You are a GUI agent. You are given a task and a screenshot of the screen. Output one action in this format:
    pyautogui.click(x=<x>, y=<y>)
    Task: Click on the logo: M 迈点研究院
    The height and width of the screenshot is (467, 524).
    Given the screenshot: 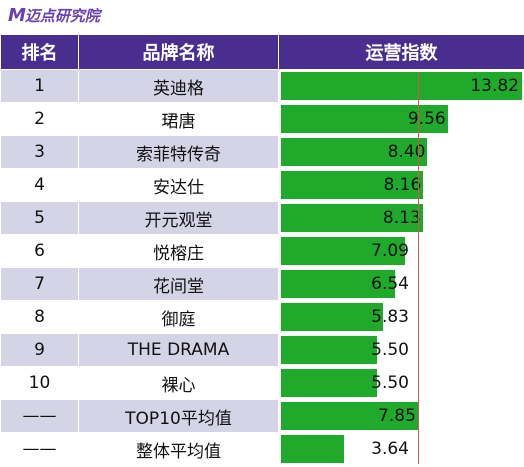 What is the action you would take?
    pyautogui.click(x=54, y=15)
    